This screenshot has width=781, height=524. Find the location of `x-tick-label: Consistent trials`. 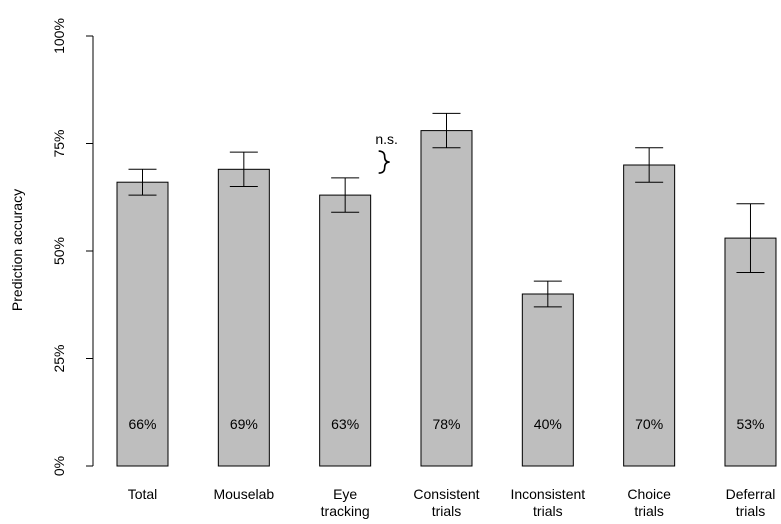

x-tick-label: Consistent trials is located at coordinates (446, 502).